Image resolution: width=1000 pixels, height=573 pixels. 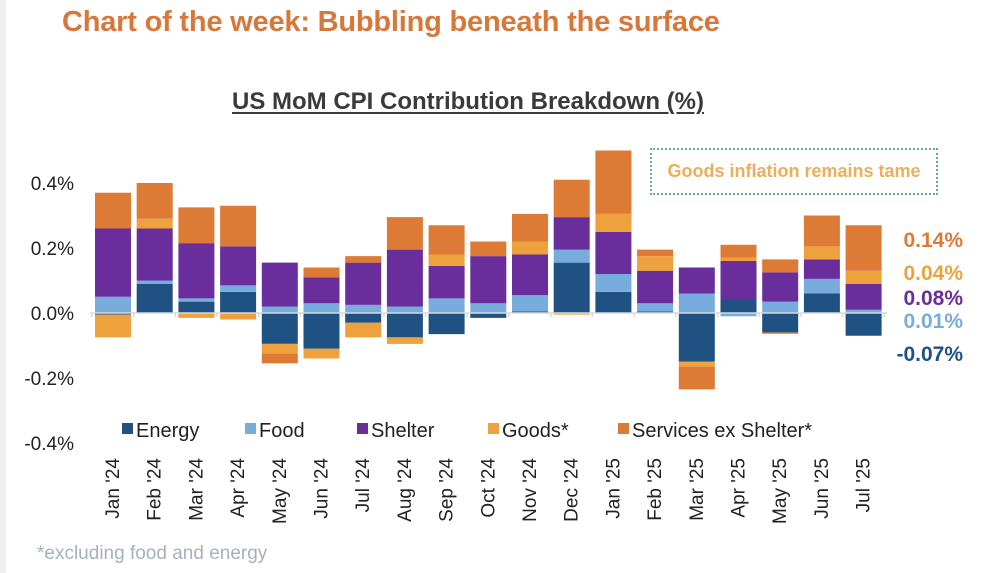 I want to click on y-tick-label: 0.2%, so click(x=52, y=249).